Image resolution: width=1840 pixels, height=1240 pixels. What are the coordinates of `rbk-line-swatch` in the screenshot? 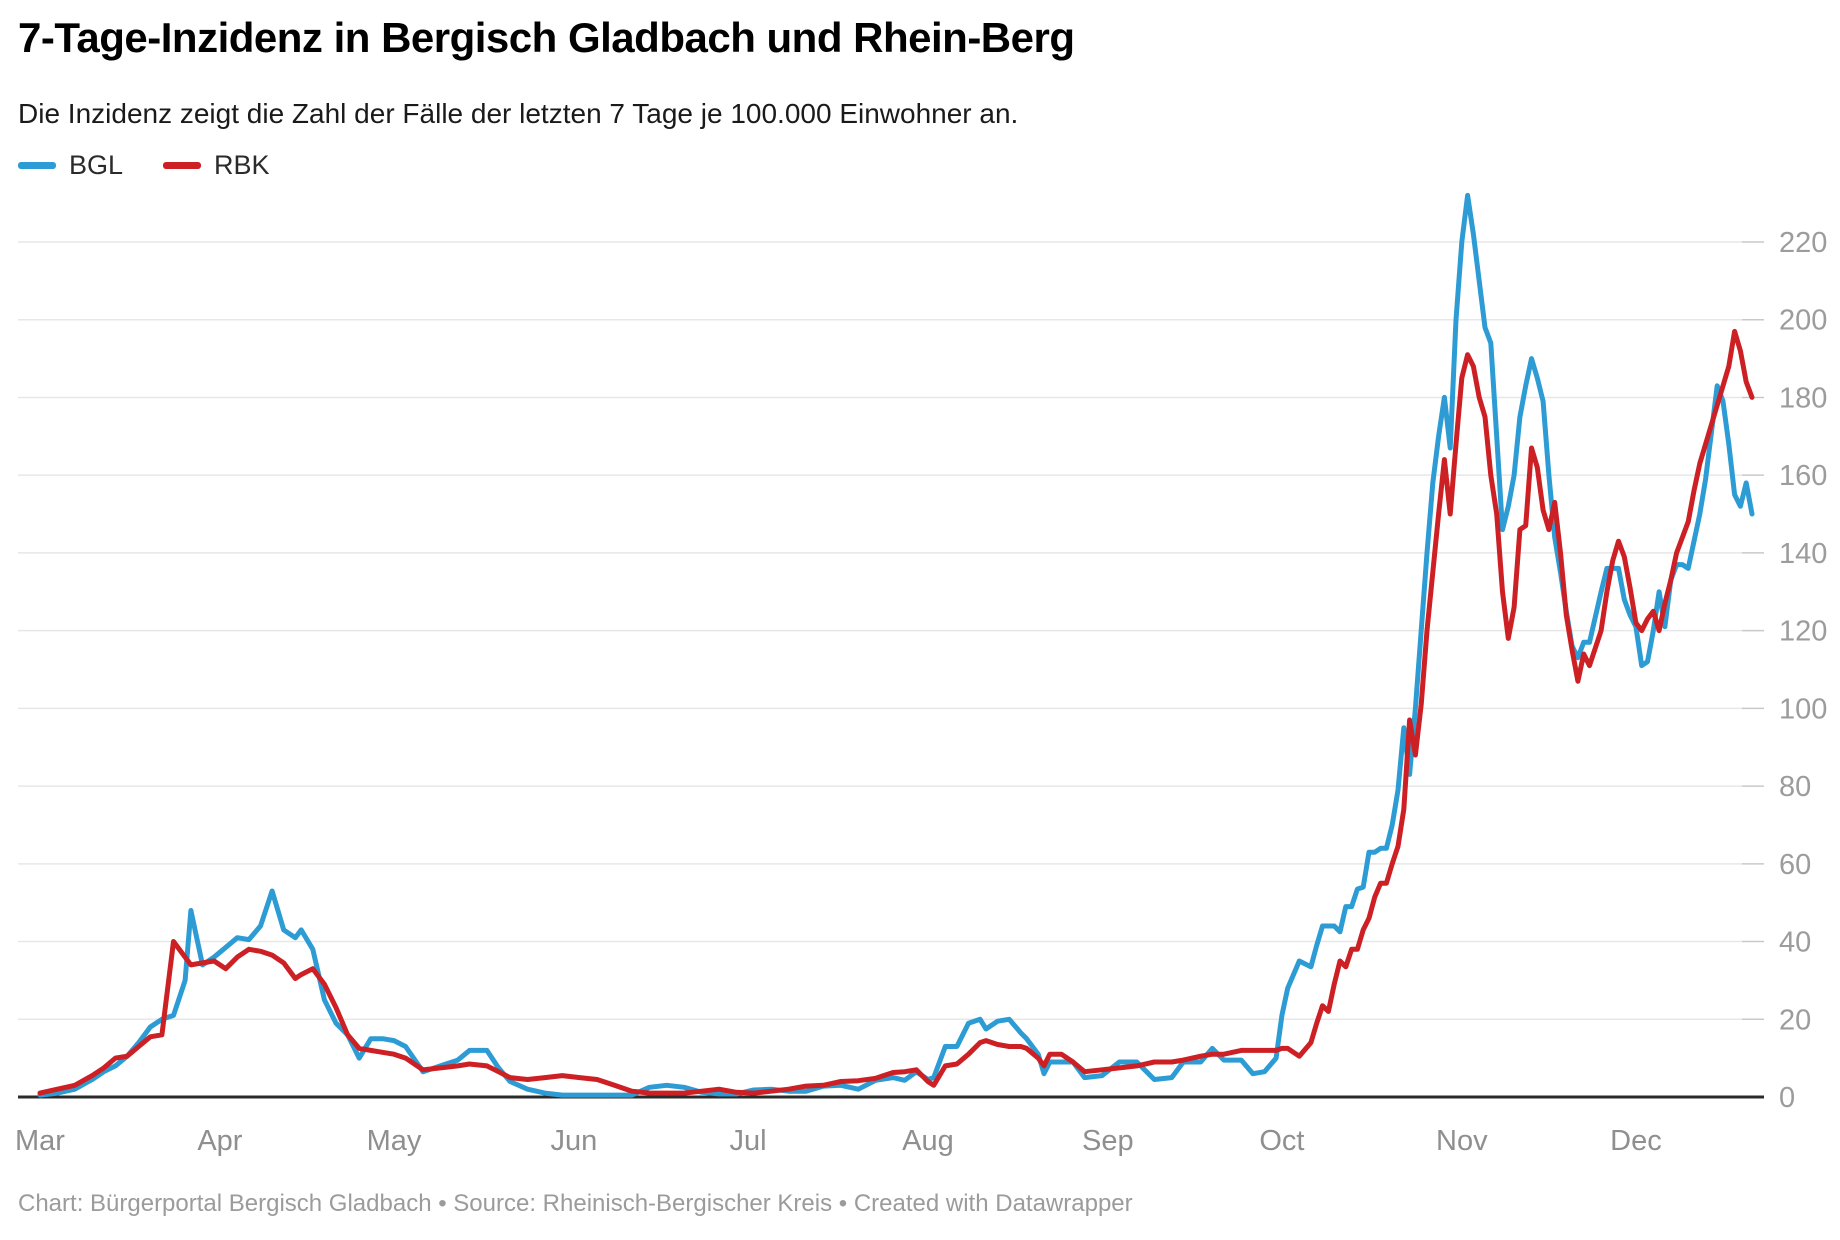 It's located at (182, 165).